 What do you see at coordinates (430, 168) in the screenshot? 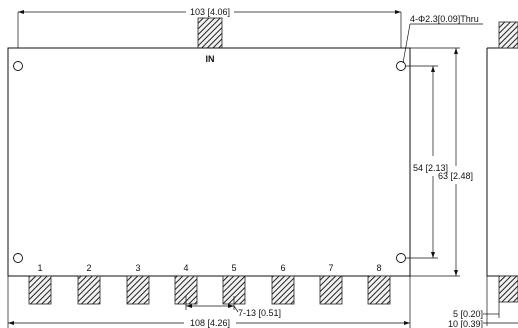
I see `hole-spacing-y-label: 54 [2.13]` at bounding box center [430, 168].